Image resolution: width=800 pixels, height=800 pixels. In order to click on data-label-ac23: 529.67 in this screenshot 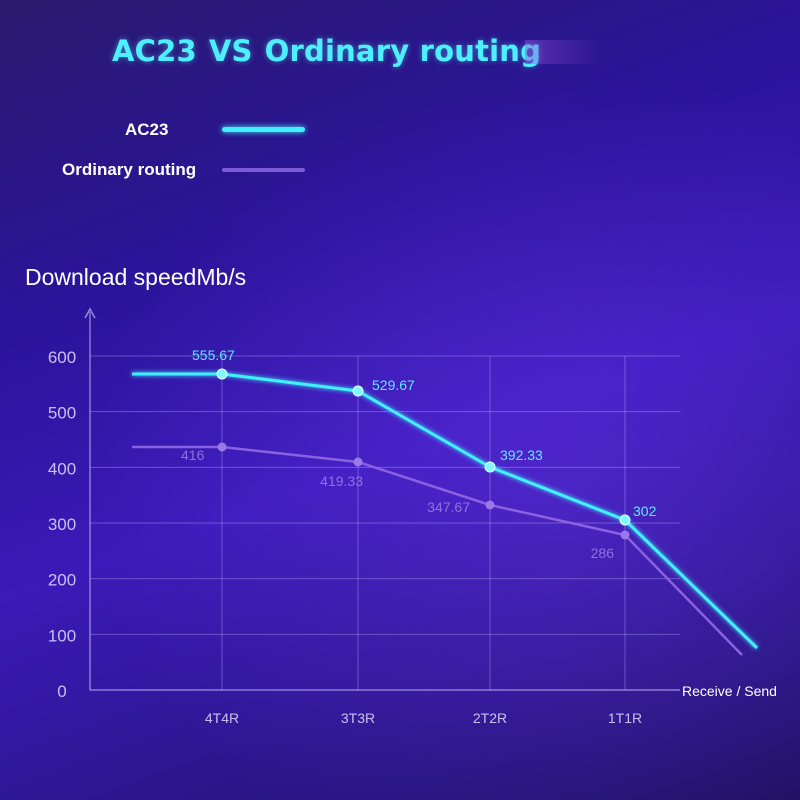, I will do `click(393, 385)`.